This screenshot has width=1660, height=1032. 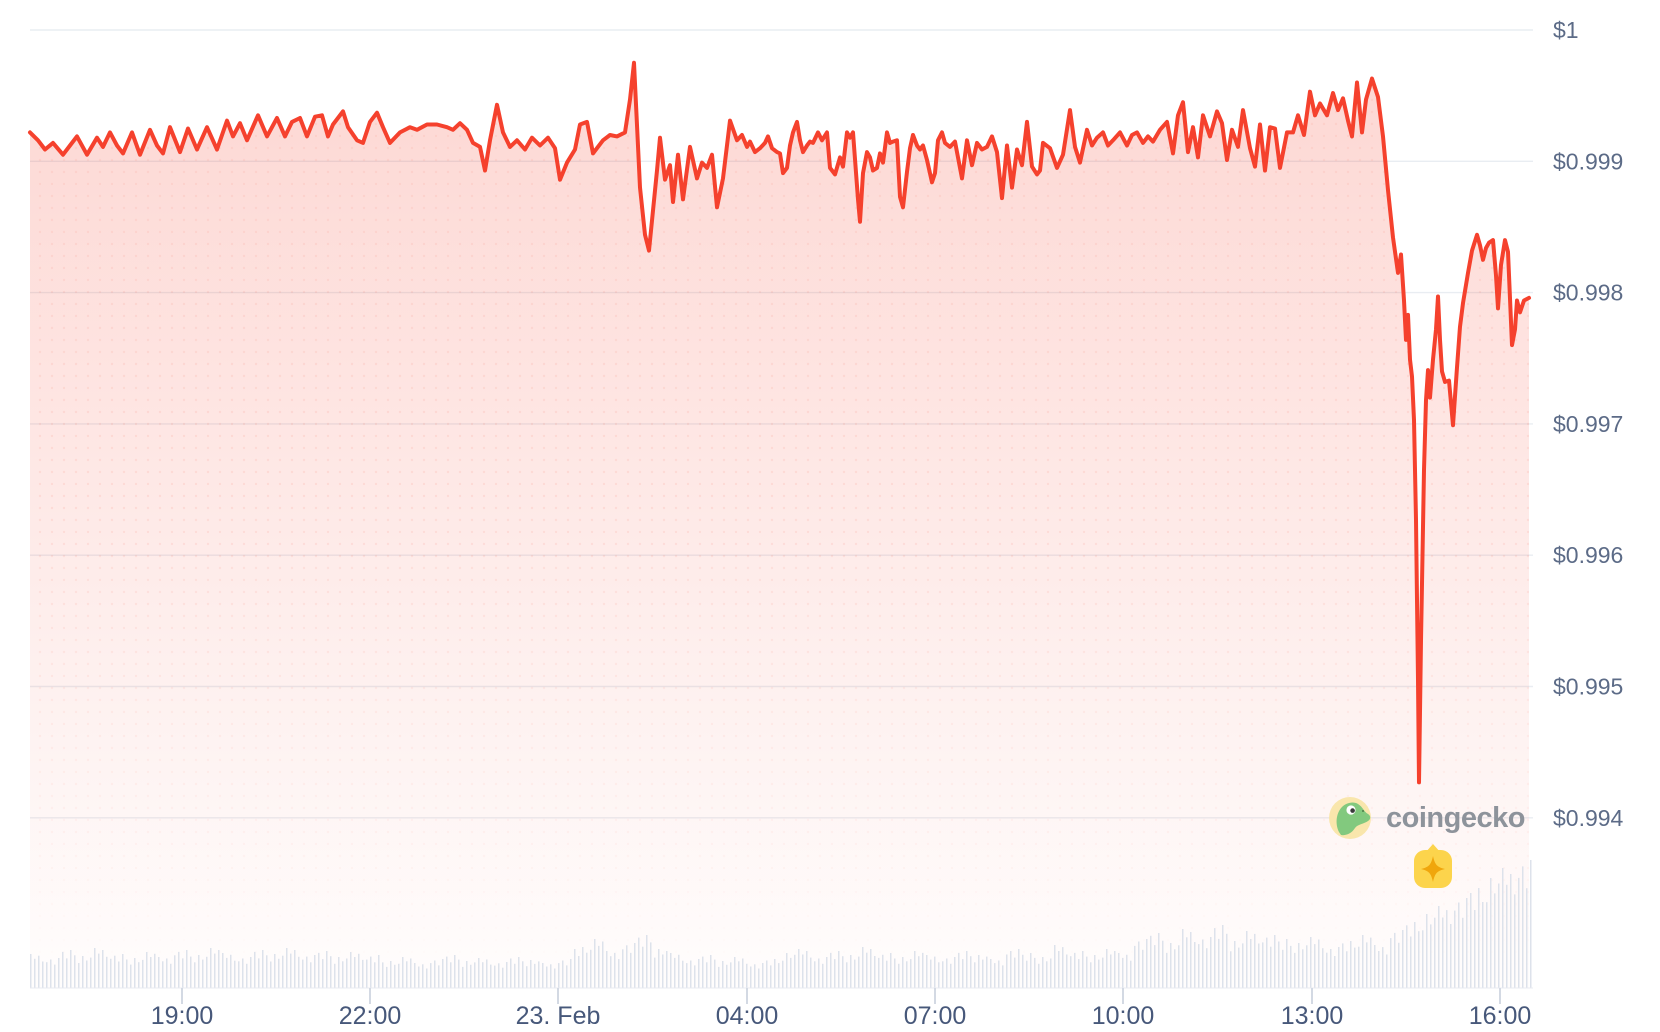 What do you see at coordinates (1312, 1016) in the screenshot?
I see `x-axis-label: 13:00` at bounding box center [1312, 1016].